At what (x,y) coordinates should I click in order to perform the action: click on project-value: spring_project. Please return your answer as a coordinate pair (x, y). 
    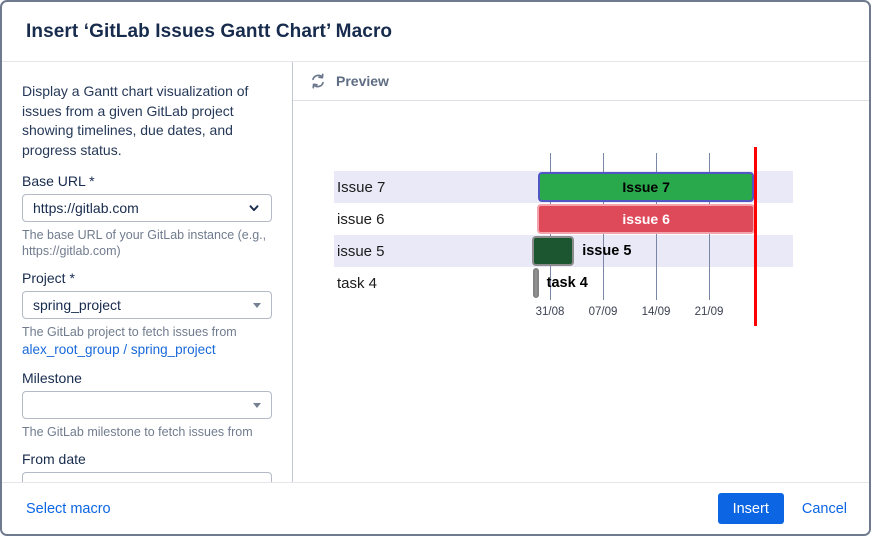
    Looking at the image, I should click on (77, 305).